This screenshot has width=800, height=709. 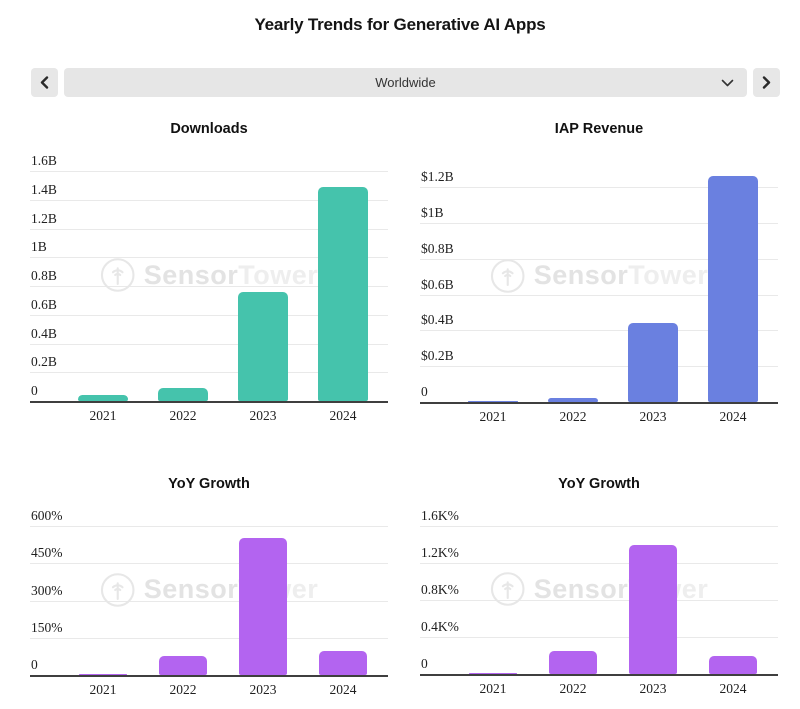 I want to click on y-tick-label: 1.6B, so click(x=44, y=160).